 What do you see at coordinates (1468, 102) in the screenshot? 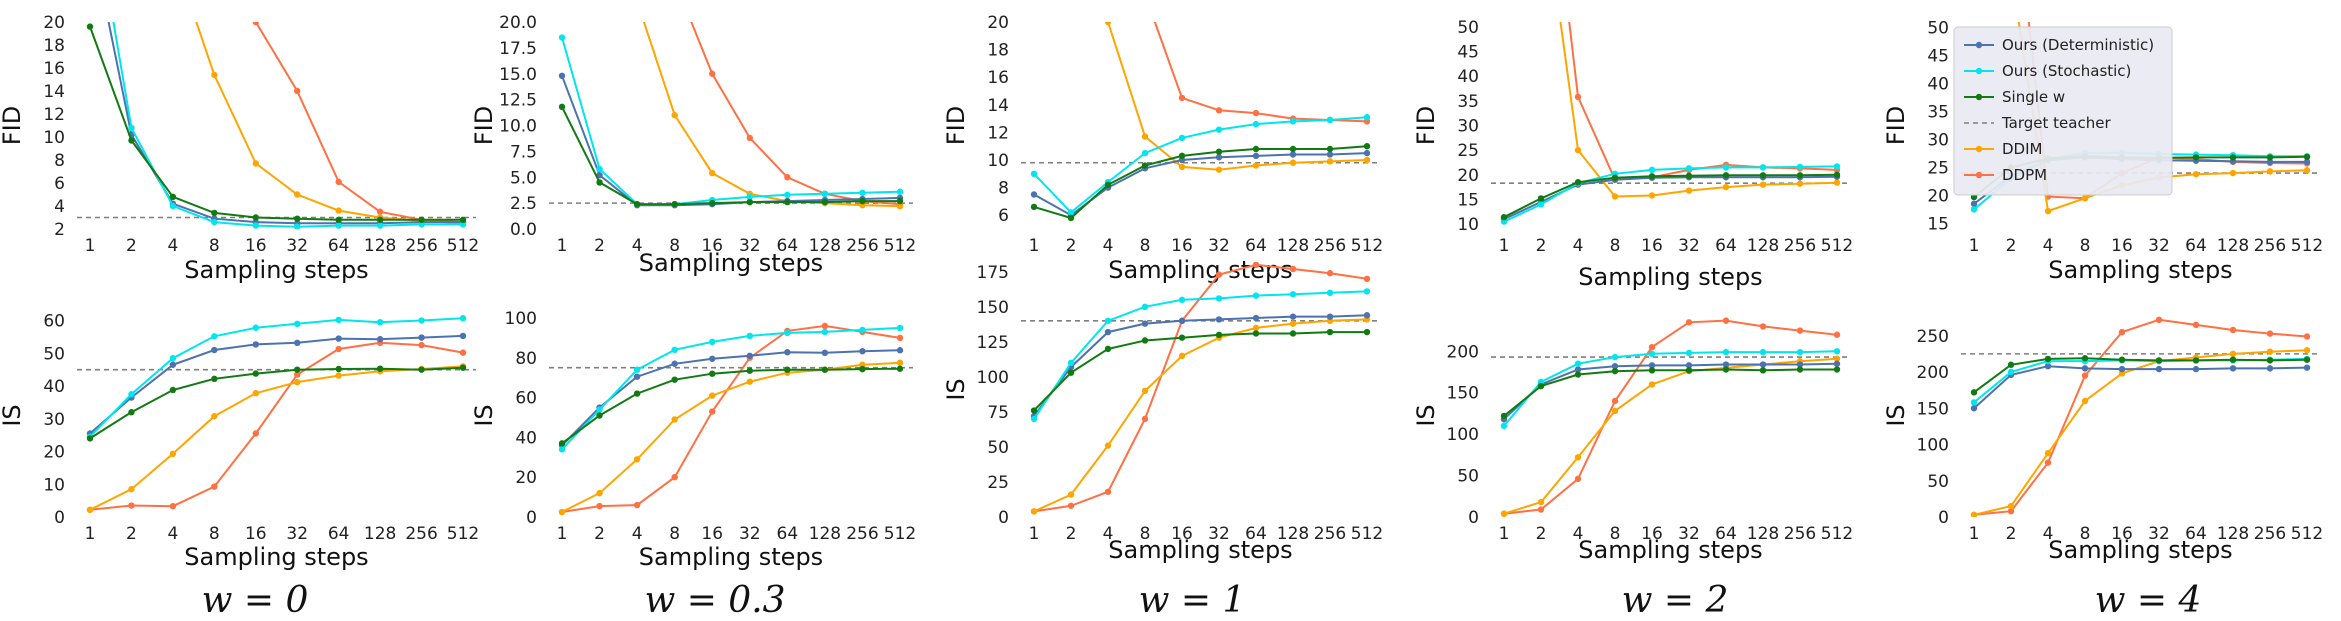
I see `y-tick-label: 35` at bounding box center [1468, 102].